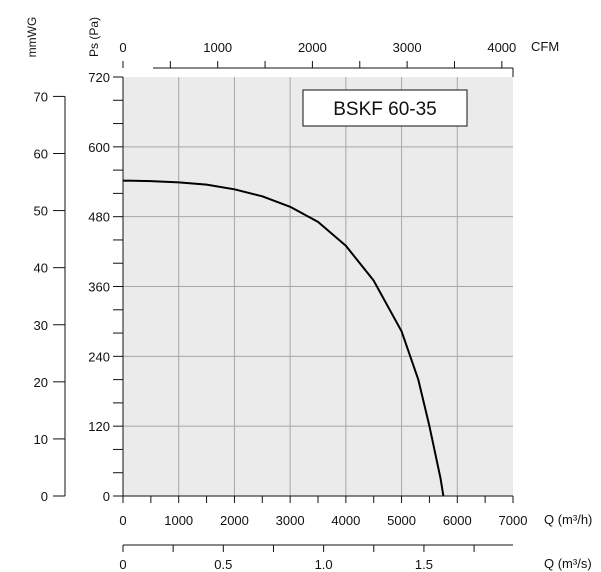  Describe the element at coordinates (312, 47) in the screenshot. I see `x-top-tick-label: 2000` at that location.